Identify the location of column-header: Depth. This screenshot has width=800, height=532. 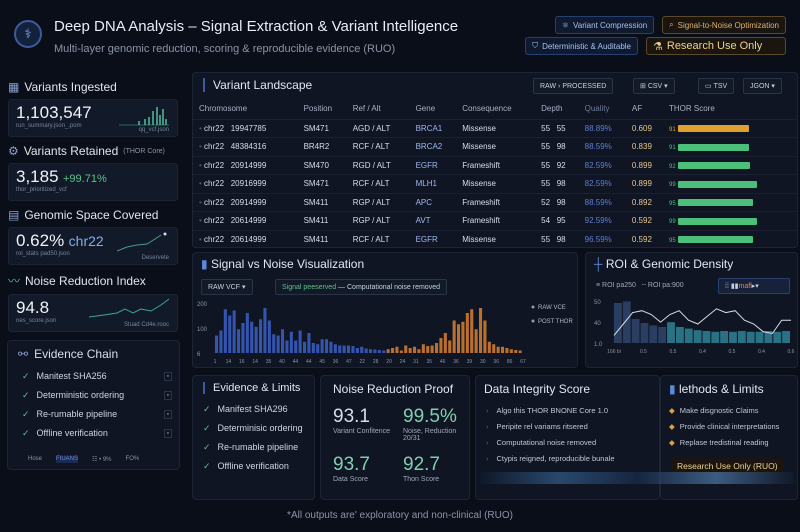
(552, 109).